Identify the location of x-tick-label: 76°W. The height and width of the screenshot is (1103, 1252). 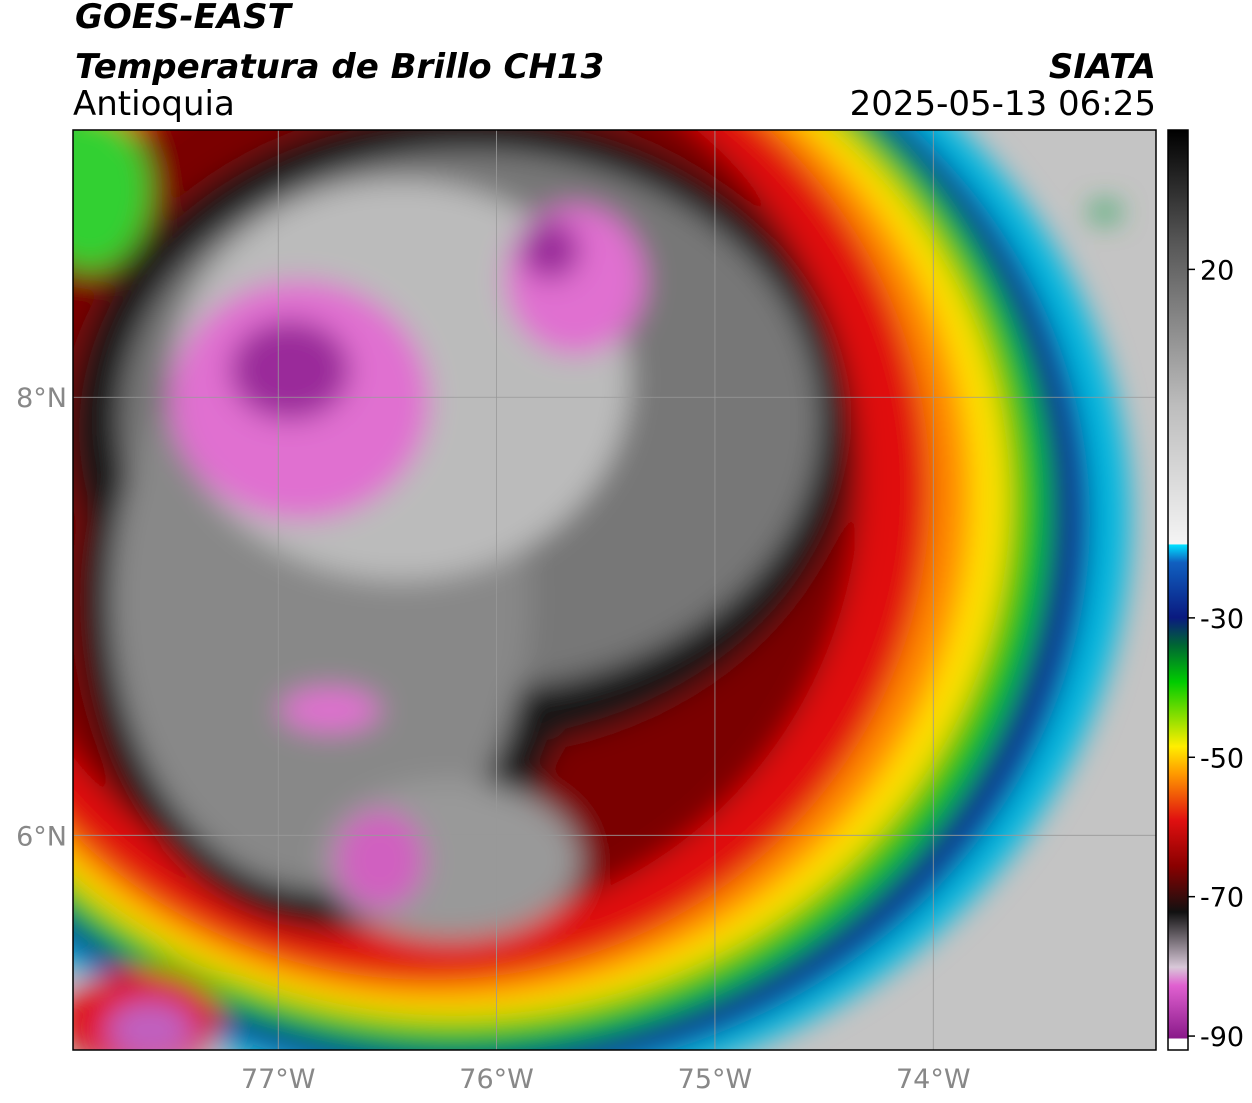
(496, 1079).